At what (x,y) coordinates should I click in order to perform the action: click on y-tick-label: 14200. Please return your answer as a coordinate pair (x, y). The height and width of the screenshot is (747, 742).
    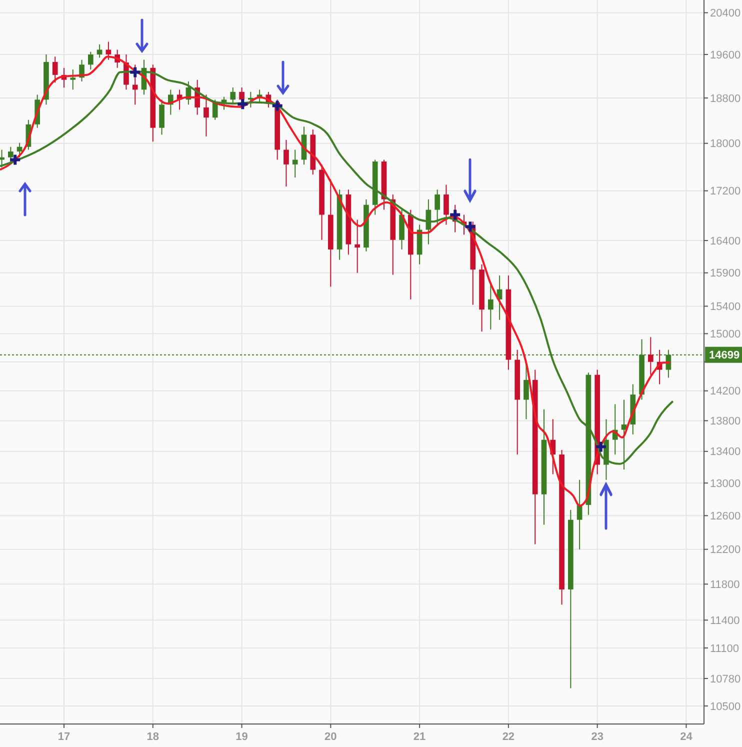
    Looking at the image, I should click on (725, 392).